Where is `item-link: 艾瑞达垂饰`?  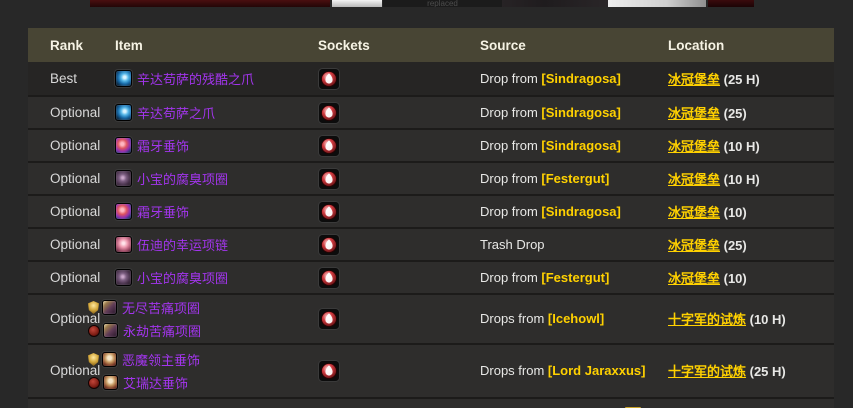 item-link: 艾瑞达垂饰 is located at coordinates (156, 383).